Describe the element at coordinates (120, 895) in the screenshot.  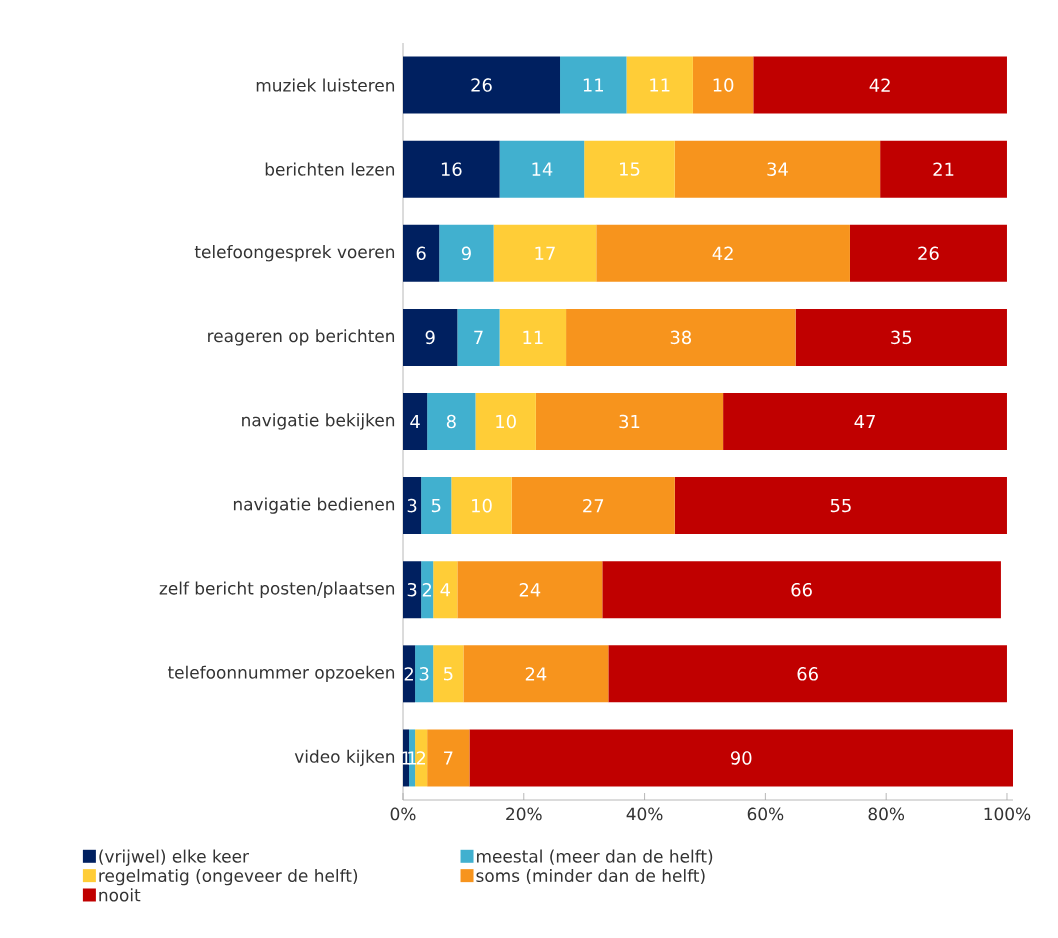
I see `legend-label: nooit` at that location.